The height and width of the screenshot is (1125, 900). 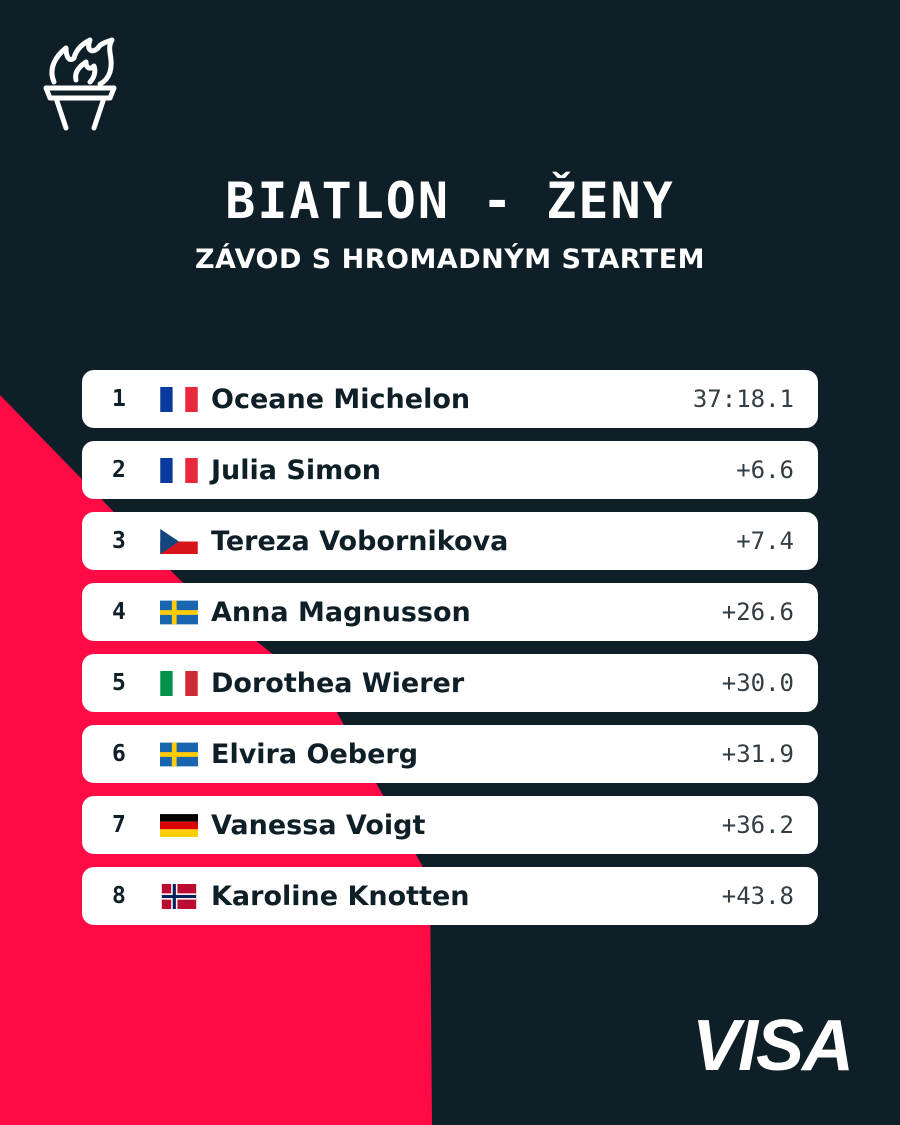 I want to click on athlete-name: Dorothea Wierer, so click(x=338, y=683).